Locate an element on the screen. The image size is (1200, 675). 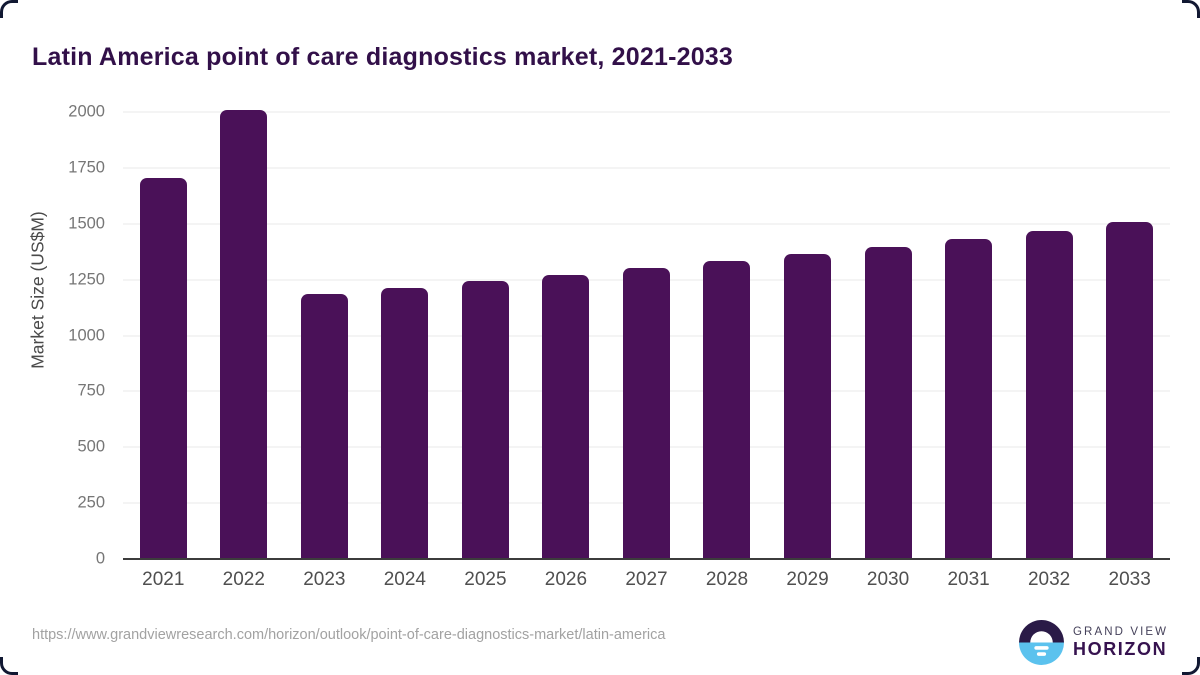
bar-2033 is located at coordinates (1130, 390).